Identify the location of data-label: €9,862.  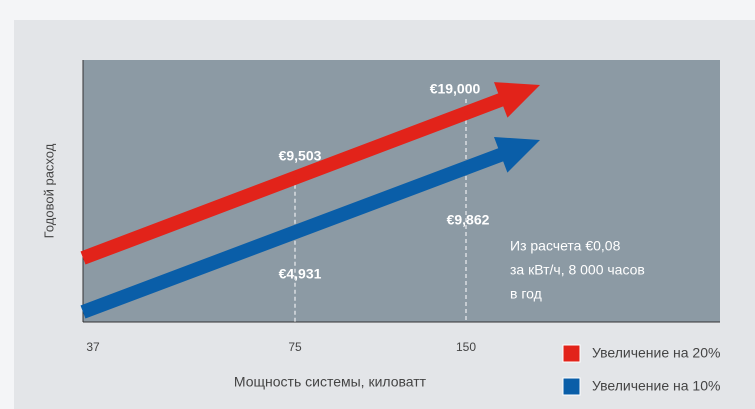
(468, 220).